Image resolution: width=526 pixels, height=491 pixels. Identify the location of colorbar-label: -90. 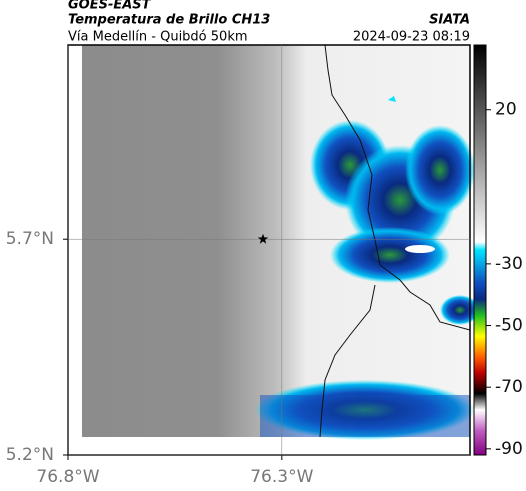
(509, 449).